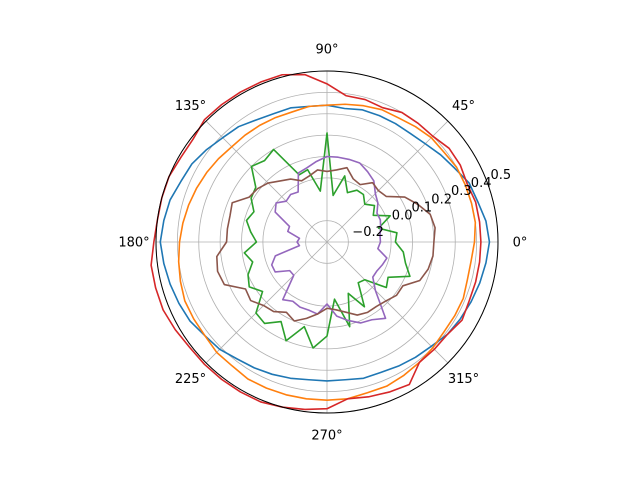 The image size is (640, 480). Describe the element at coordinates (520, 243) in the screenshot. I see `theta-tick-label: 0°` at that location.